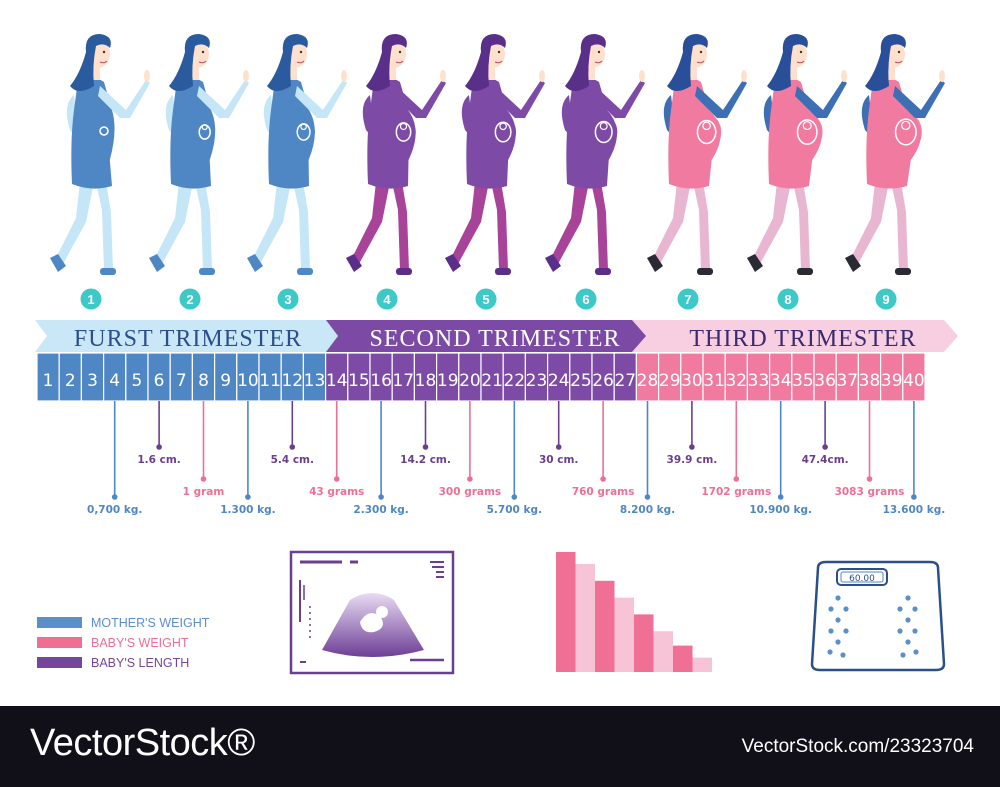 The height and width of the screenshot is (787, 1000). Describe the element at coordinates (781, 381) in the screenshot. I see `week-number: 34` at that location.